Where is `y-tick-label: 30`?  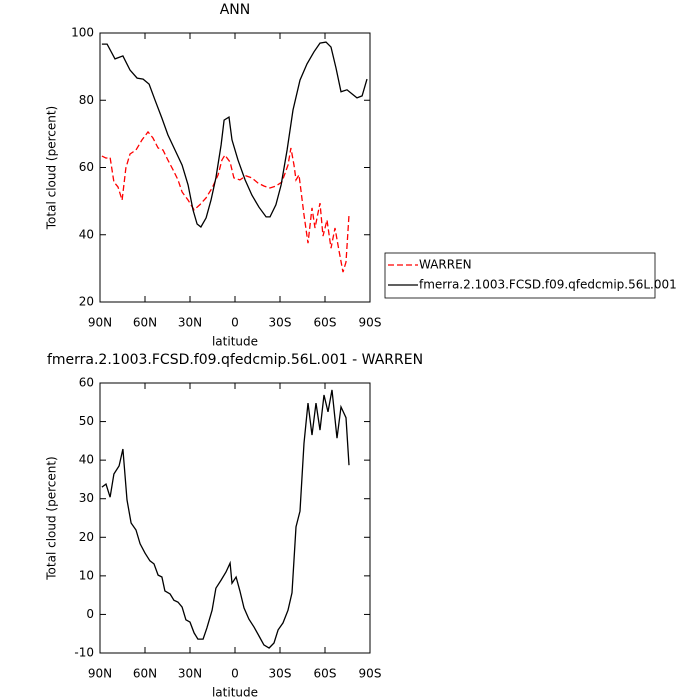
y-tick-label: 30 is located at coordinates (86, 498).